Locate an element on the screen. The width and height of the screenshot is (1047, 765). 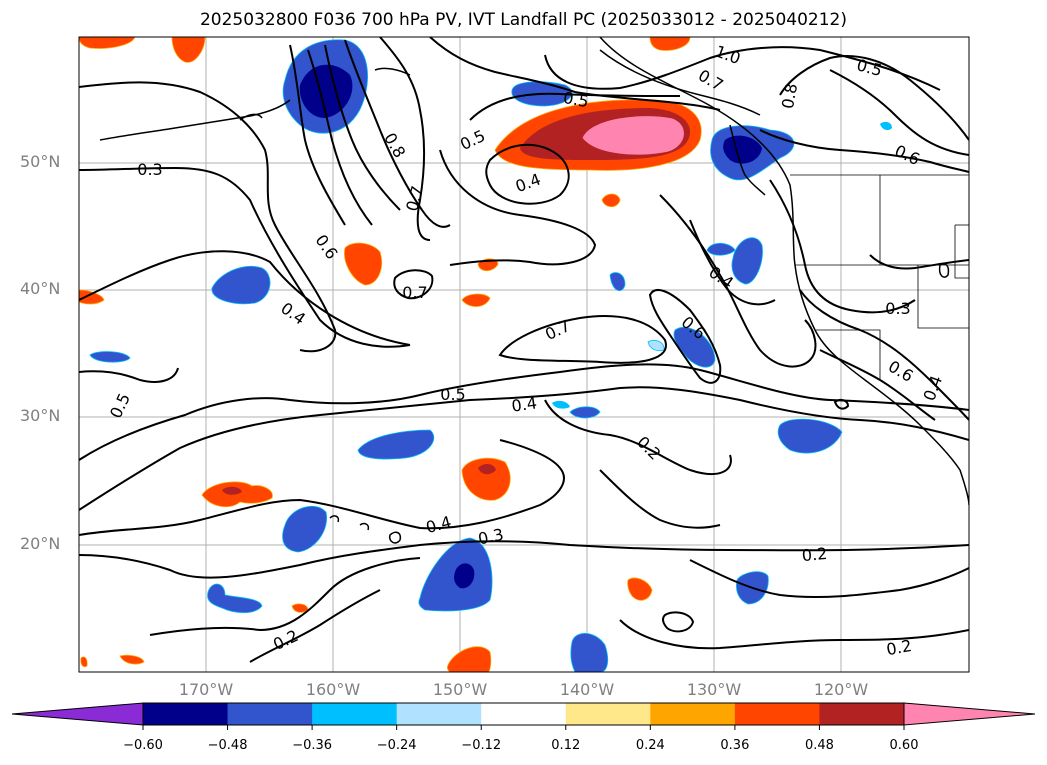
colorbar is located at coordinates (523, 716).